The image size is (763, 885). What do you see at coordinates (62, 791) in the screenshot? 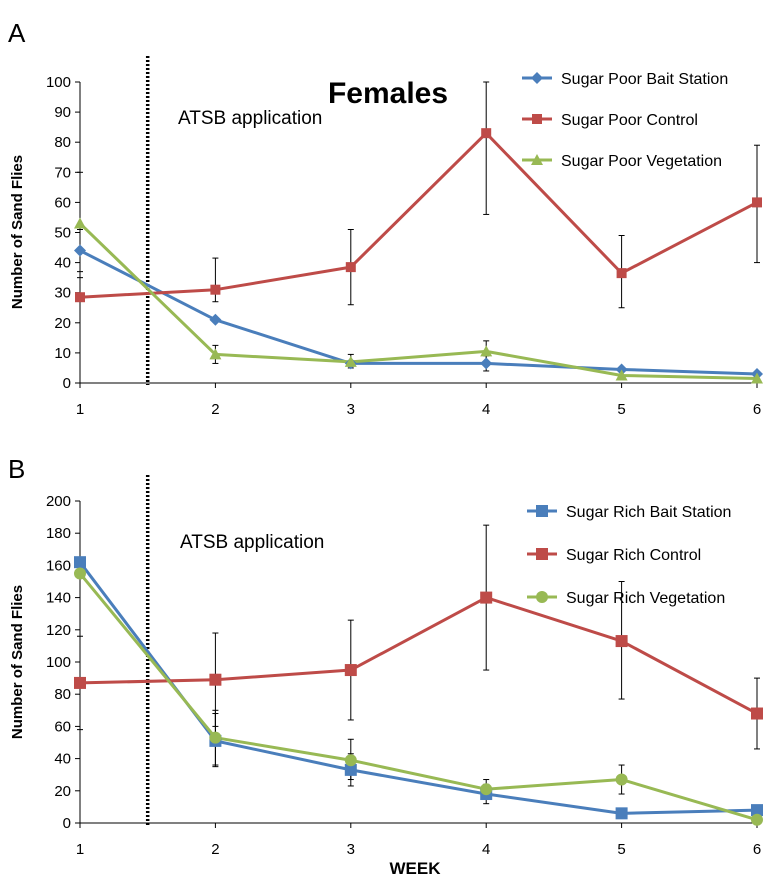
I see `panel-b-y-tick-label: 20` at bounding box center [62, 791].